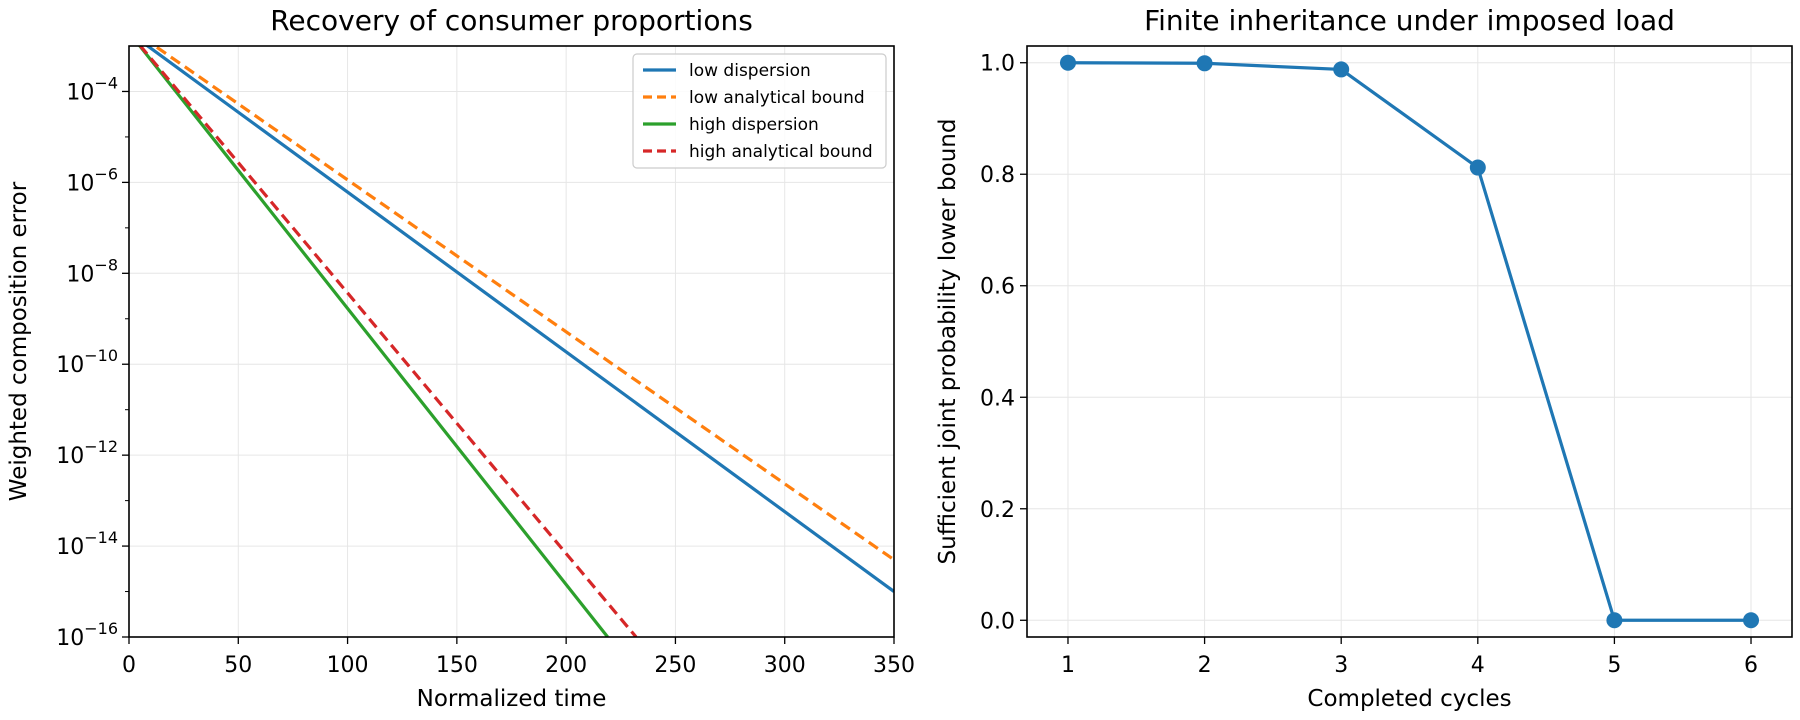 The height and width of the screenshot is (720, 1800). I want to click on right-y-tick-label: 1.0, so click(997, 64).